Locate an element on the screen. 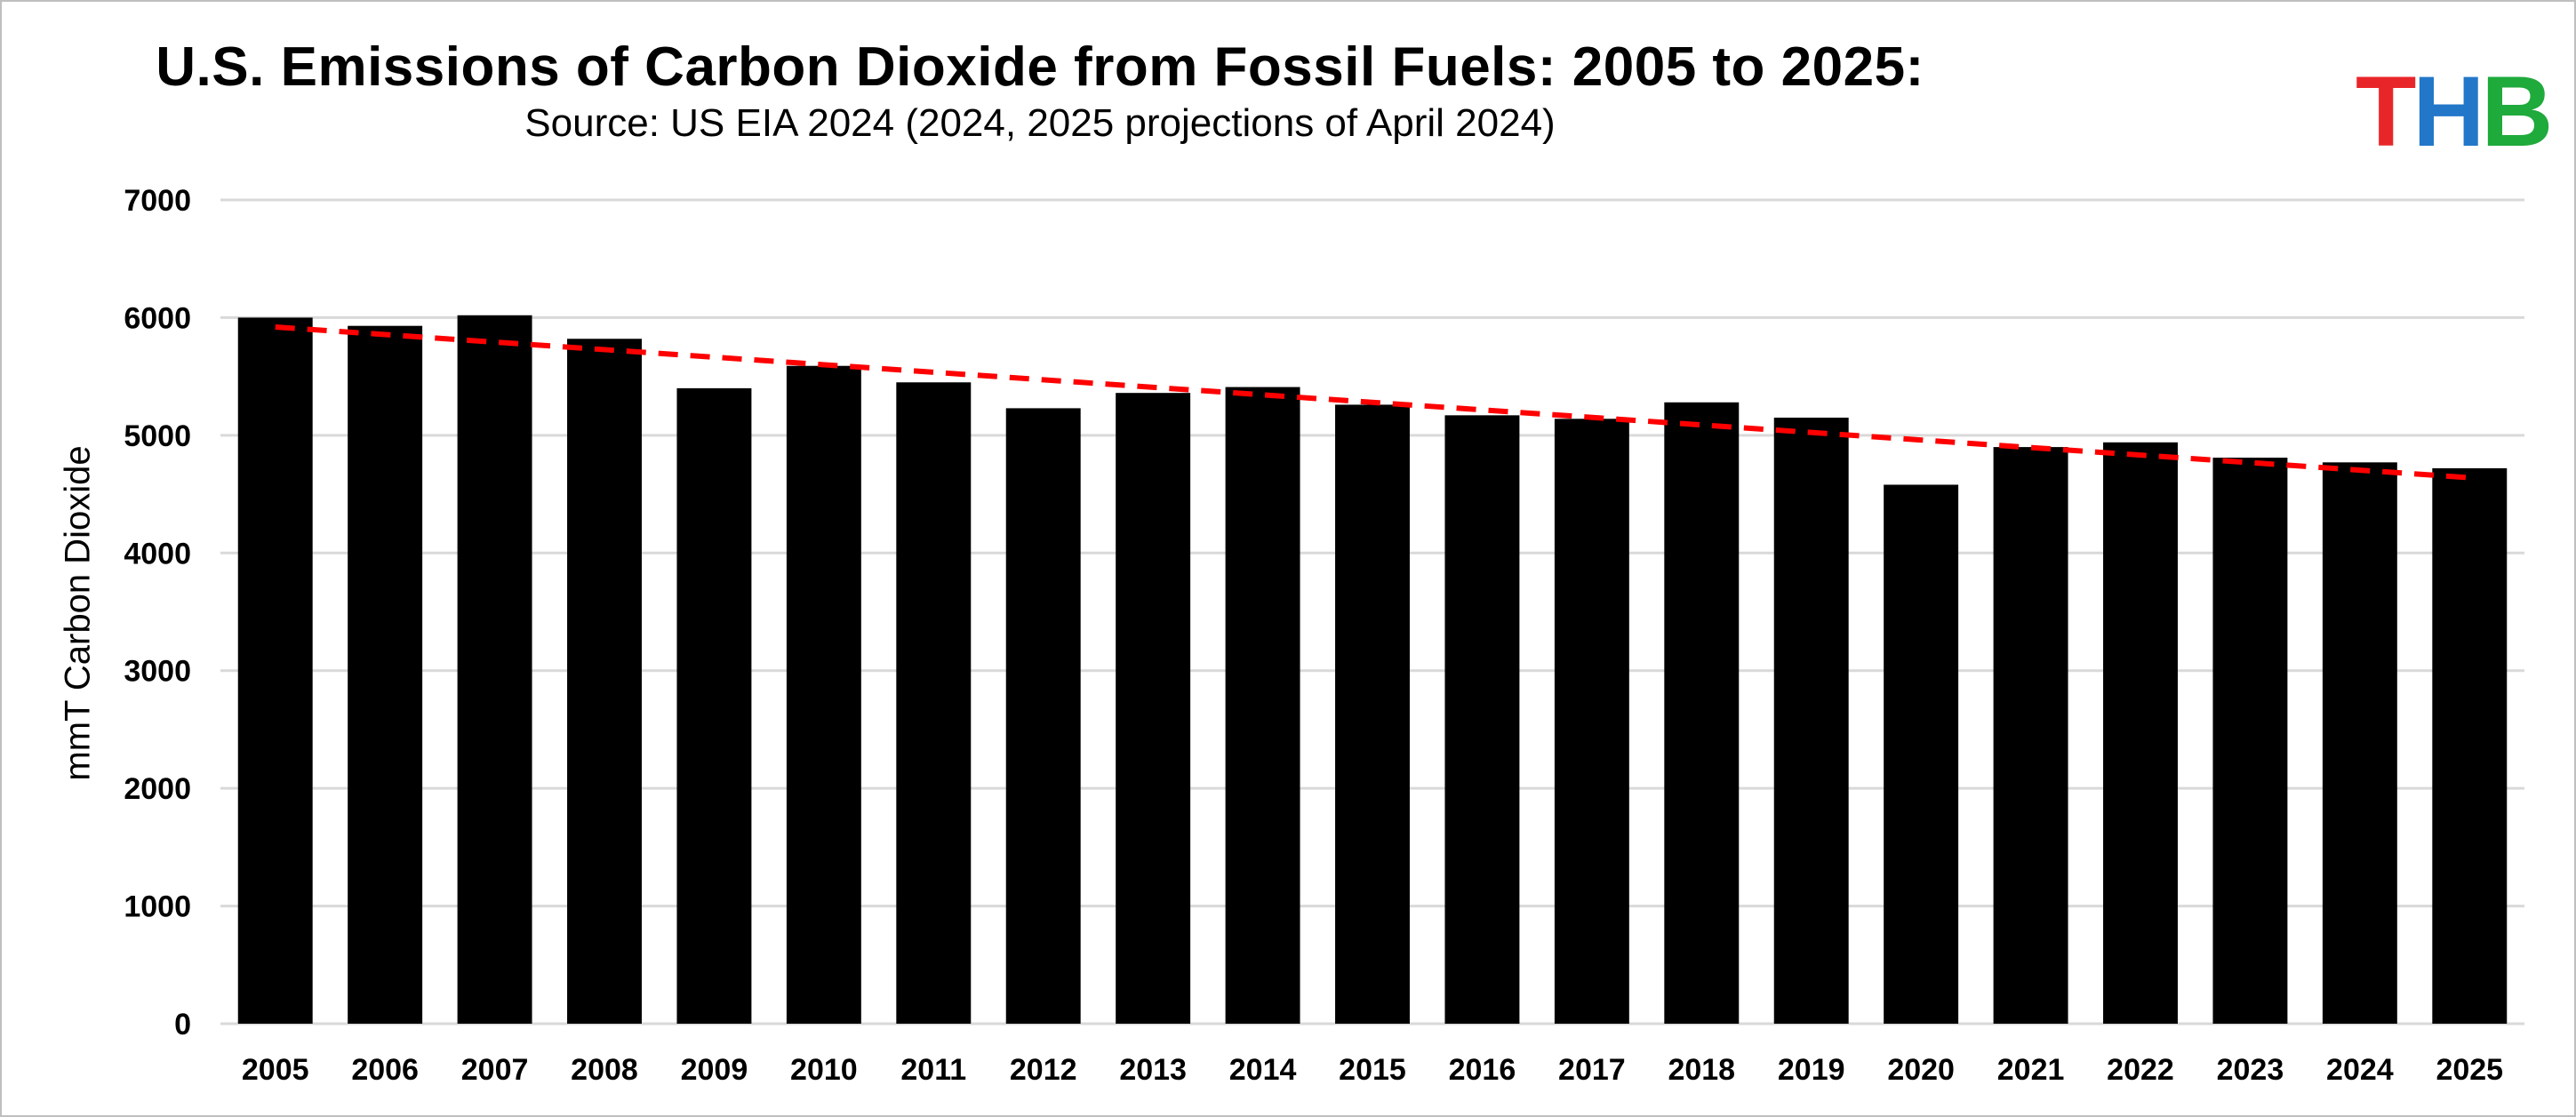  bar-2023 is located at coordinates (2250, 741).